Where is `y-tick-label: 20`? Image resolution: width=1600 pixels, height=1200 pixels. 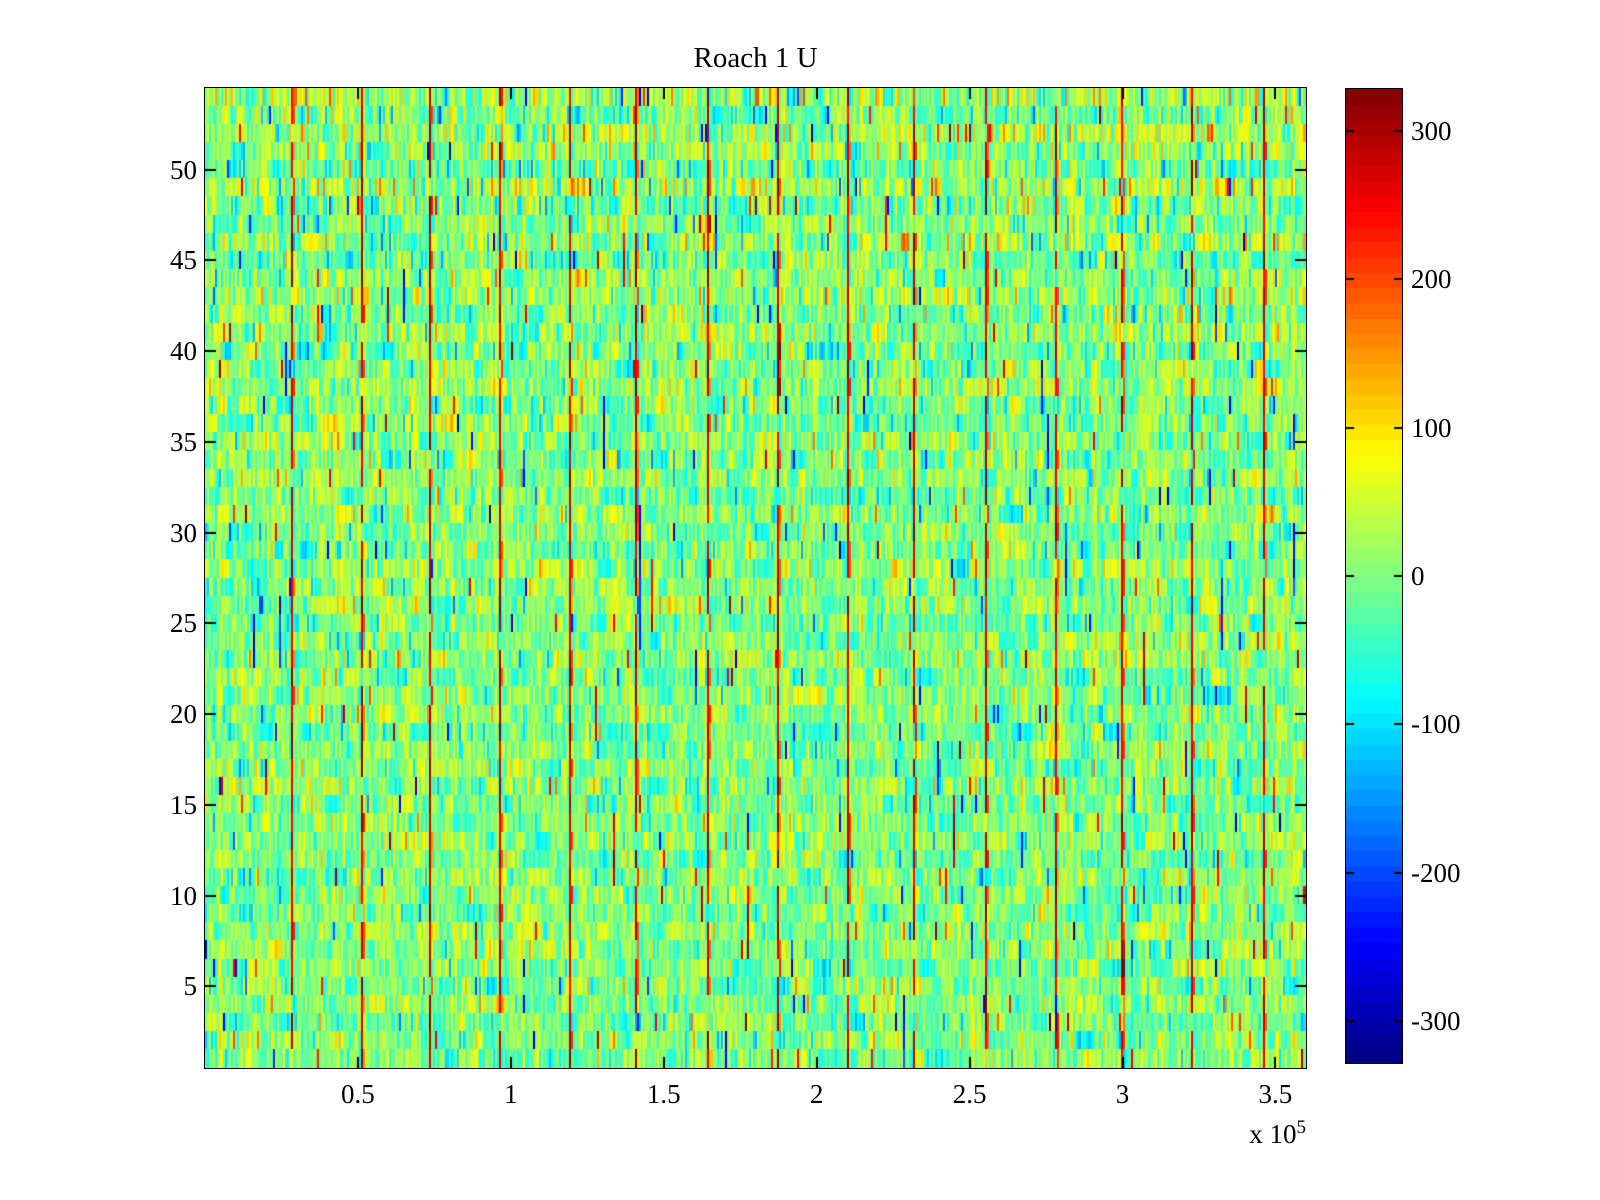
y-tick-label: 20 is located at coordinates (183, 714).